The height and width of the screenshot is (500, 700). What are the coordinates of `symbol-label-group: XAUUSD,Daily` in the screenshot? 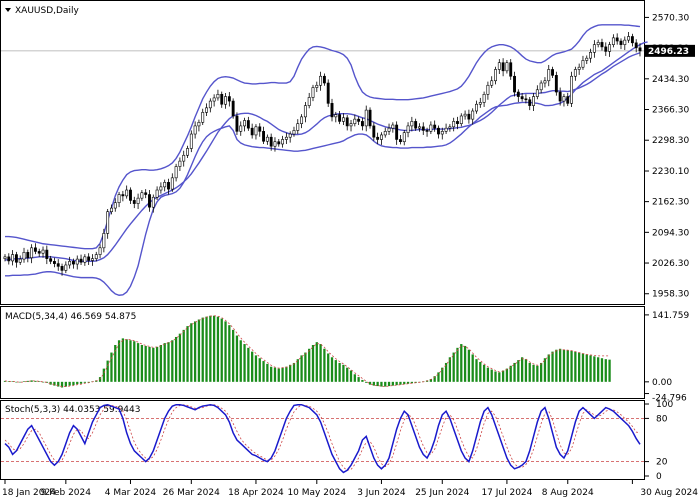 It's located at (42, 11).